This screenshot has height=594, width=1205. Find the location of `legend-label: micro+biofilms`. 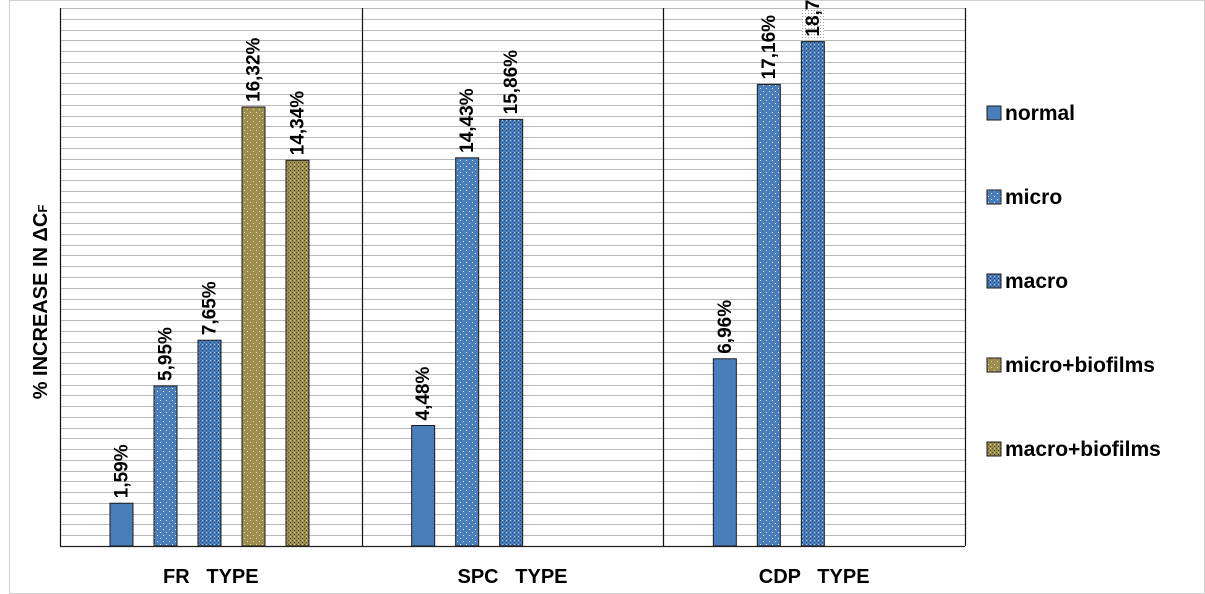

legend-label: micro+biofilms is located at coordinates (1080, 365).